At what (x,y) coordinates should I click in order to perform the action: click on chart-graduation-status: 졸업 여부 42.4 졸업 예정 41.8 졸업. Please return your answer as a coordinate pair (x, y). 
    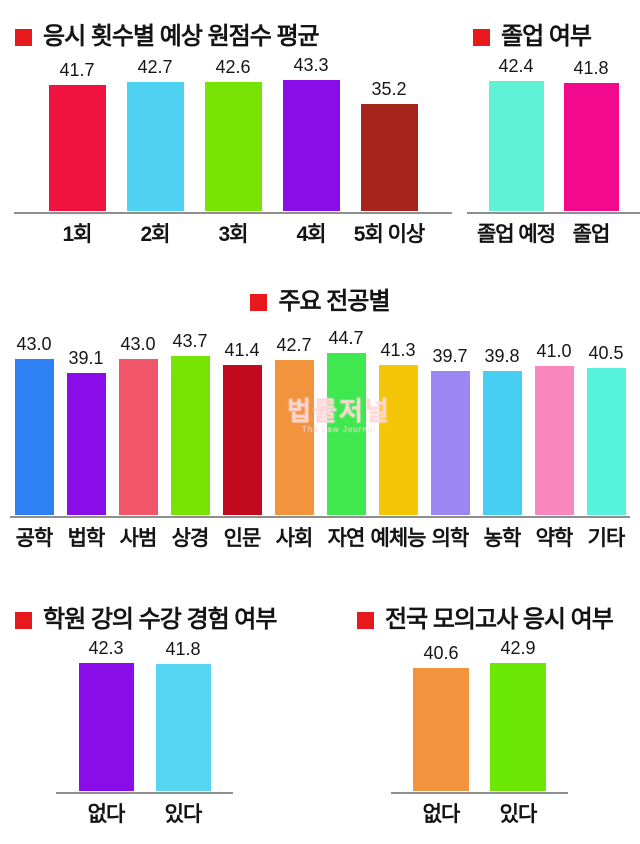
    Looking at the image, I should click on (547, 136).